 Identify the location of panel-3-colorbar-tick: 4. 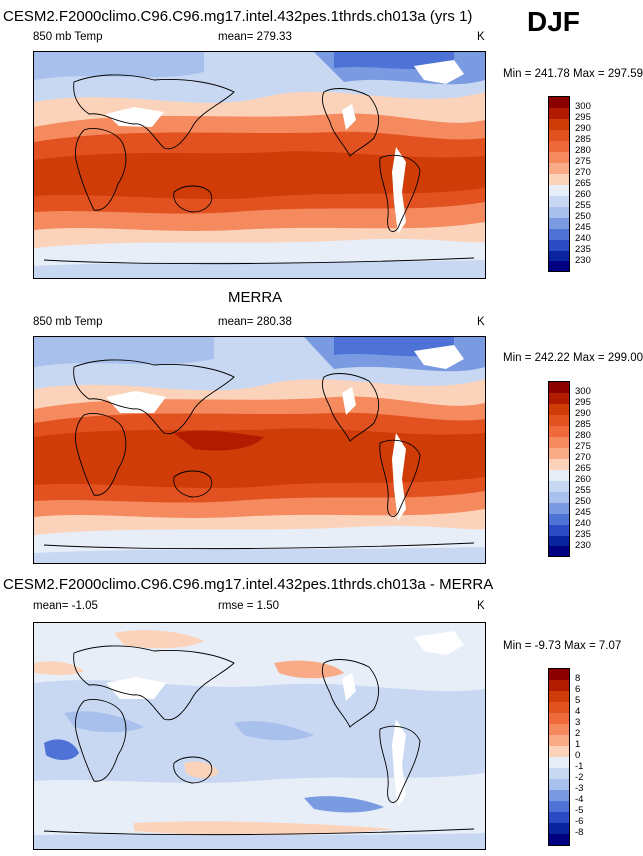
(578, 711).